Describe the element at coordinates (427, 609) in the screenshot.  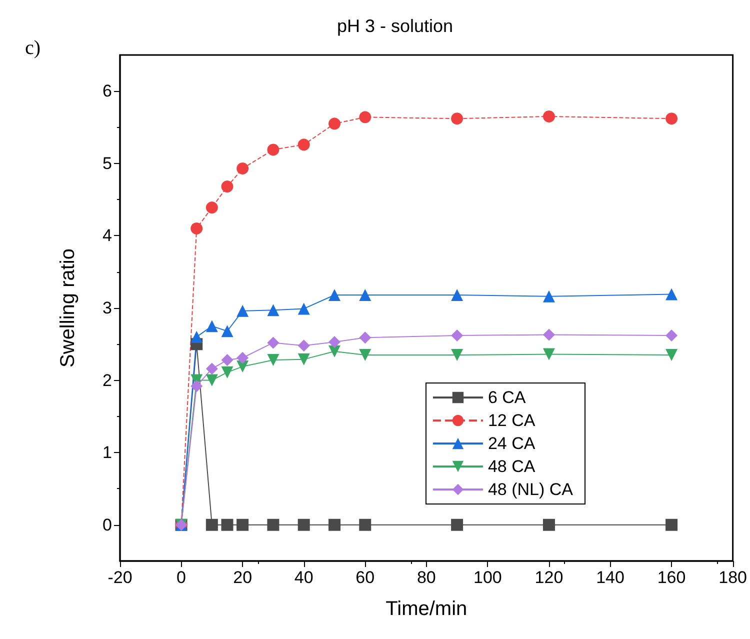
I see `x-axis-title: Time/min` at that location.